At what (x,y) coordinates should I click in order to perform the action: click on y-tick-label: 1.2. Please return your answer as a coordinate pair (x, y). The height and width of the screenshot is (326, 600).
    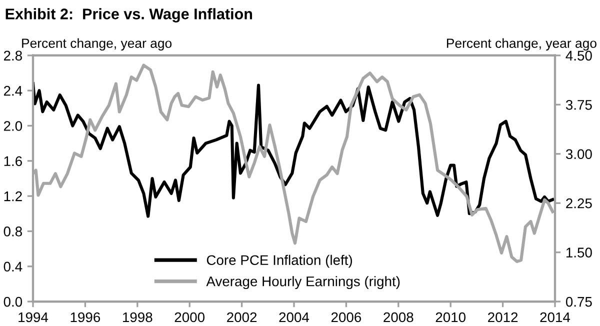
    Looking at the image, I should click on (13, 196).